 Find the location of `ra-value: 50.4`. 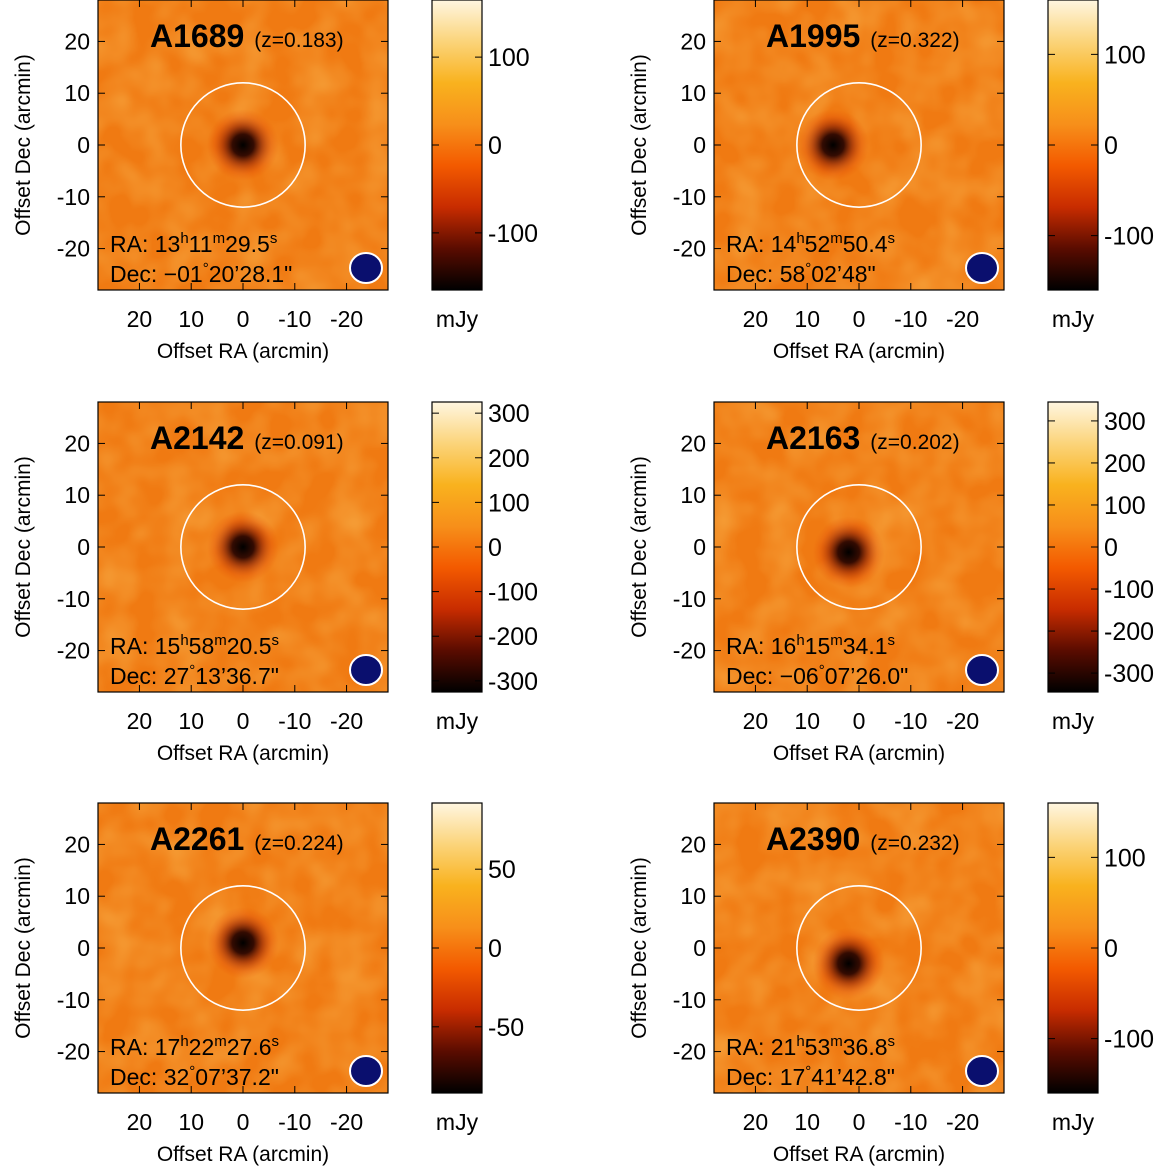

ra-value: 50.4 is located at coordinates (865, 244).